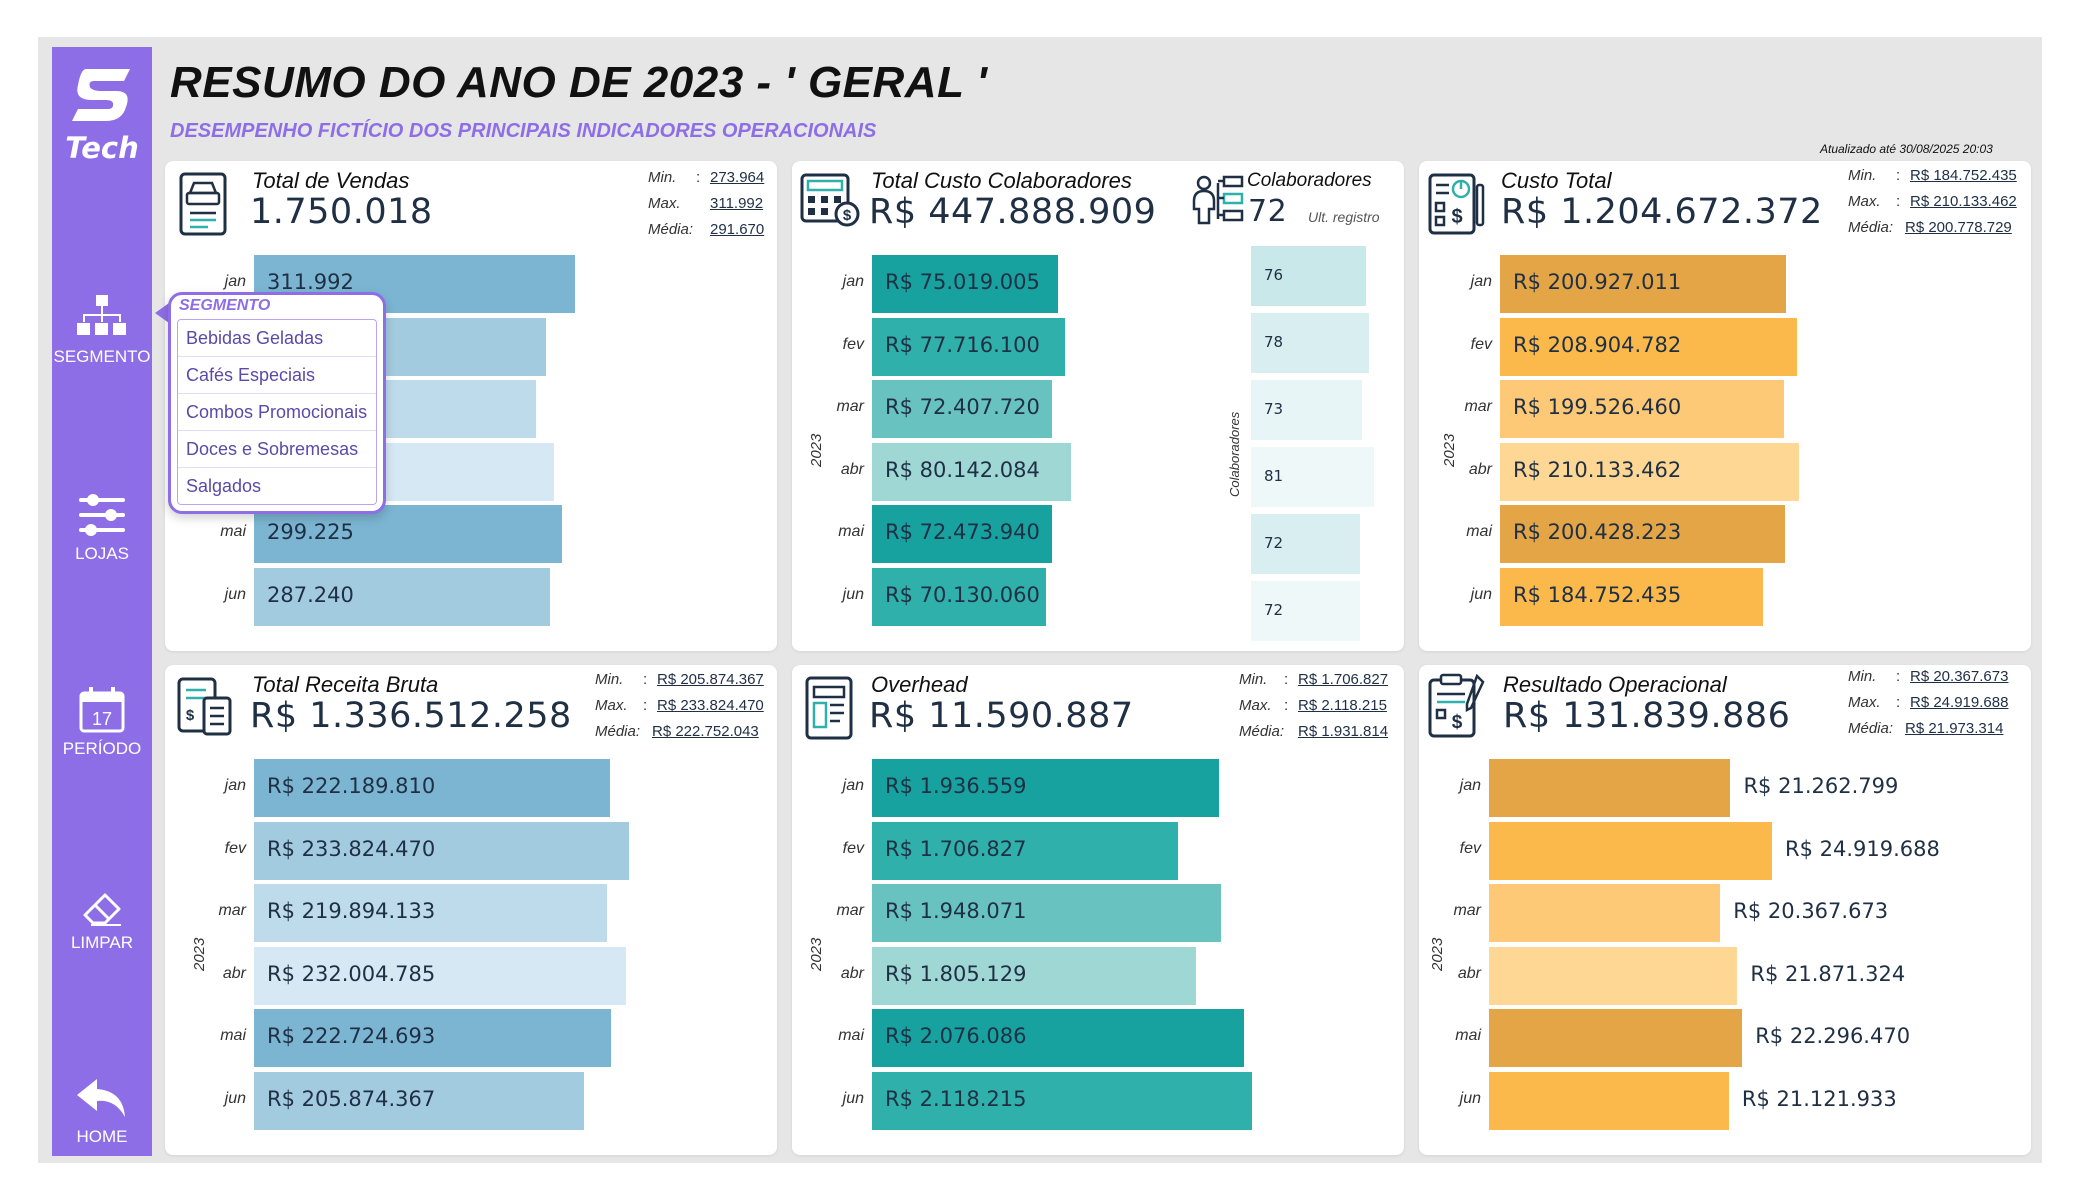 Image resolution: width=2075 pixels, height=1200 pixels. I want to click on card-value: R$ 1.204.672.372, so click(1662, 212).